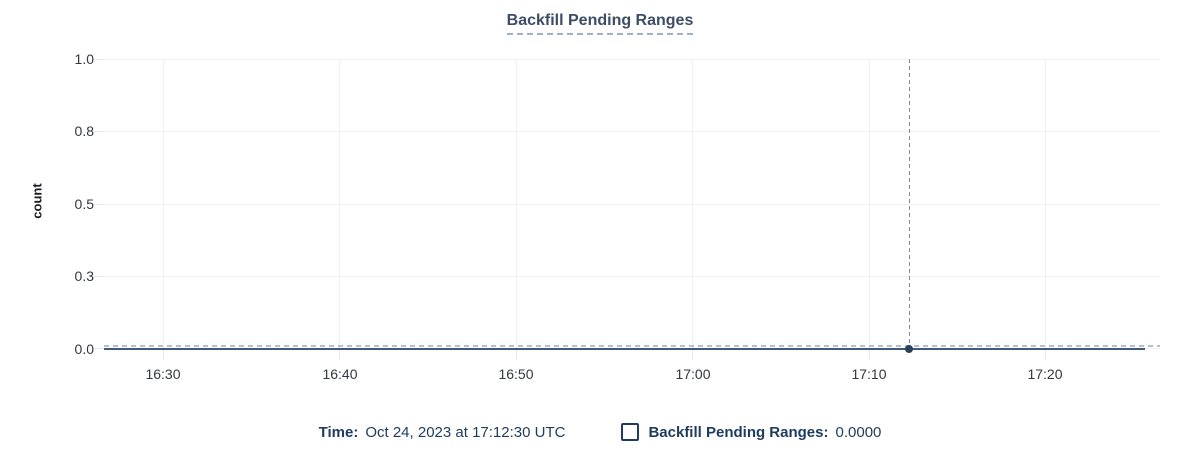  I want to click on legend-time-group: Time: Oct 24, 2023 at 17:12:30 UTC, so click(442, 432).